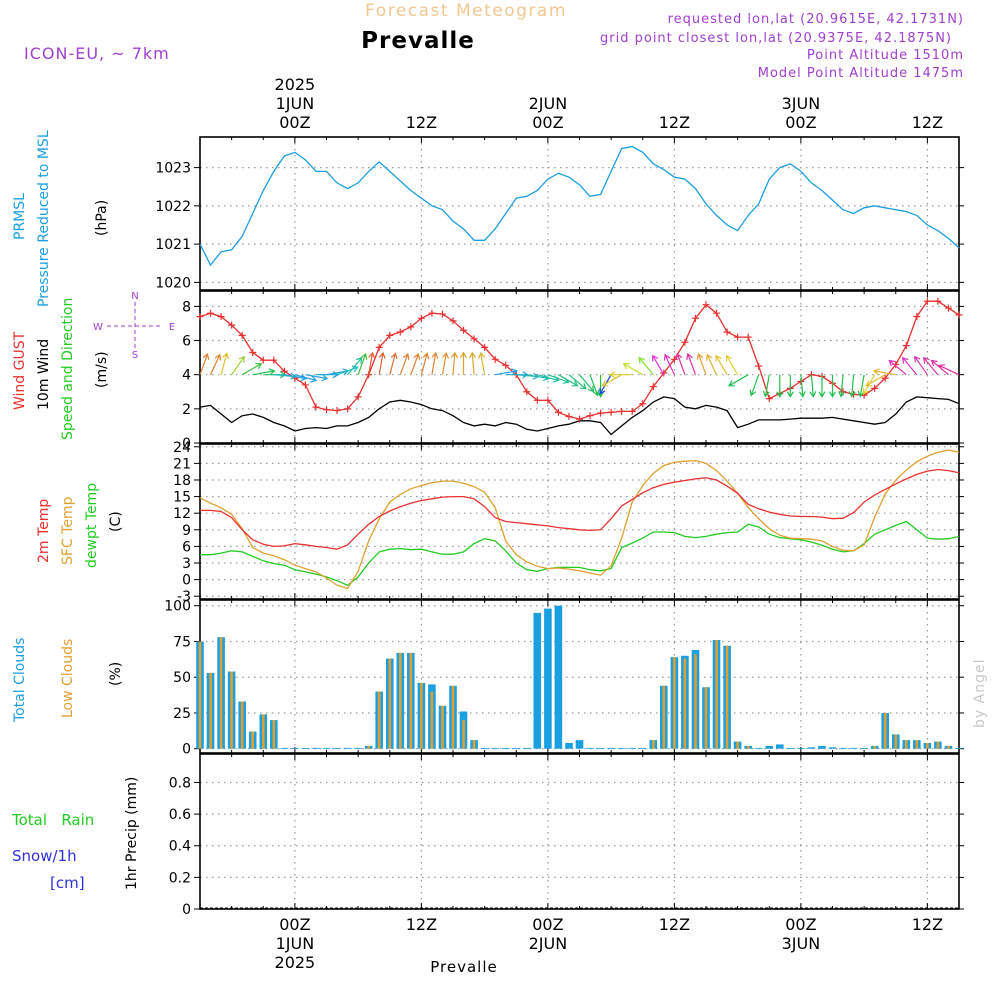 Image resolution: width=1000 pixels, height=1000 pixels. I want to click on y-tick-label: 0.4, so click(180, 847).